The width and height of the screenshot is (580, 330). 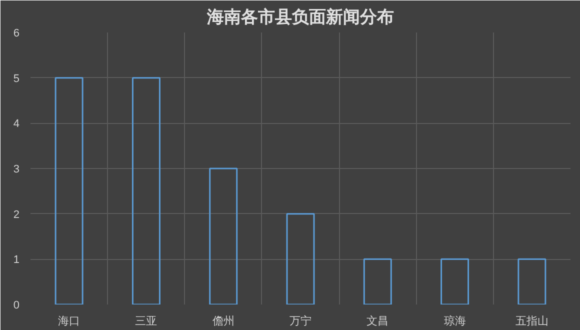 I want to click on y-tick-label: 4, so click(x=16, y=124).